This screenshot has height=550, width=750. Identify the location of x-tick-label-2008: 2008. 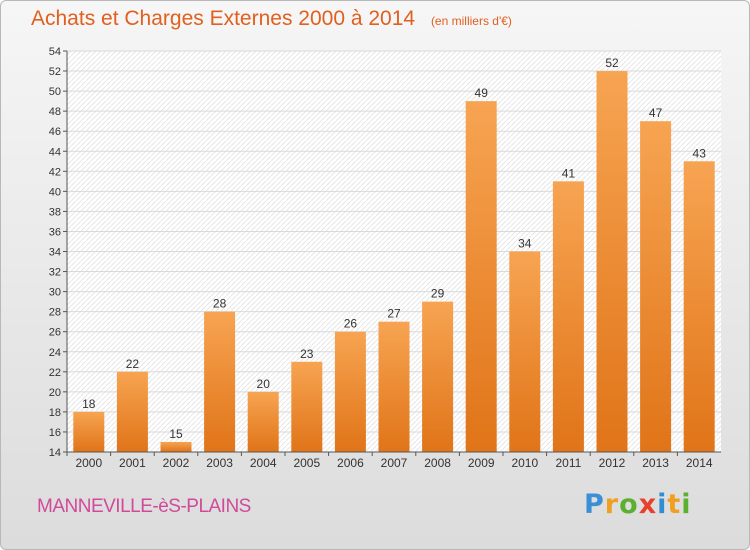
(437, 463).